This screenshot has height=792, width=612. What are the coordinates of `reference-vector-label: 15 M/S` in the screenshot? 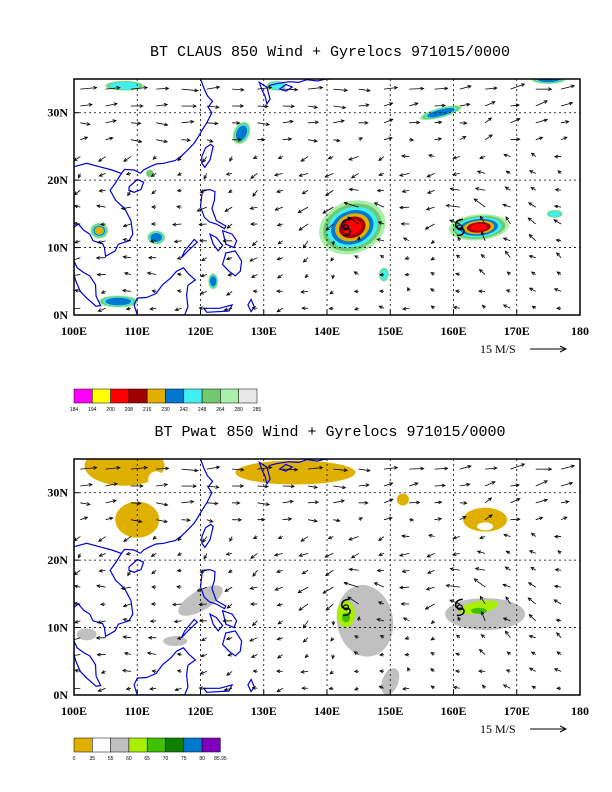 It's located at (498, 349).